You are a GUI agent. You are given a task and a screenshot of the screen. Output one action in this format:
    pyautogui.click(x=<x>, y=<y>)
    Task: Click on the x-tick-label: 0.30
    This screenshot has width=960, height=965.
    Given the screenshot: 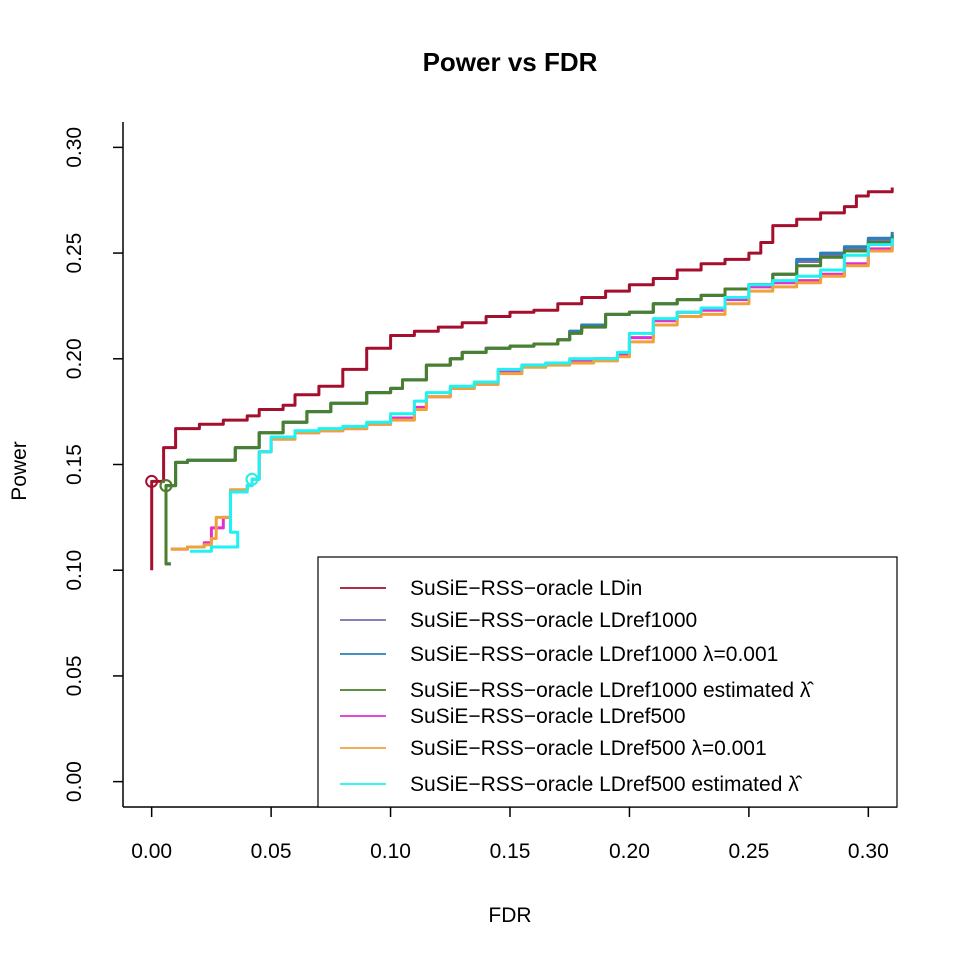 What is the action you would take?
    pyautogui.click(x=868, y=851)
    